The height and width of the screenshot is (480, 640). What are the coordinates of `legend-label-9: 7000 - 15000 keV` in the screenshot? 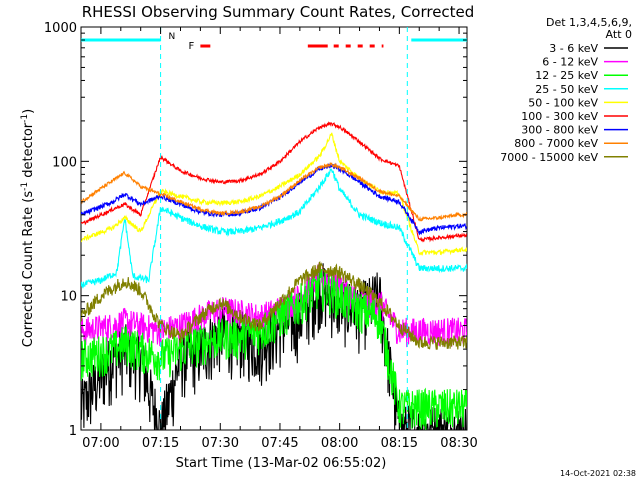 It's located at (549, 157).